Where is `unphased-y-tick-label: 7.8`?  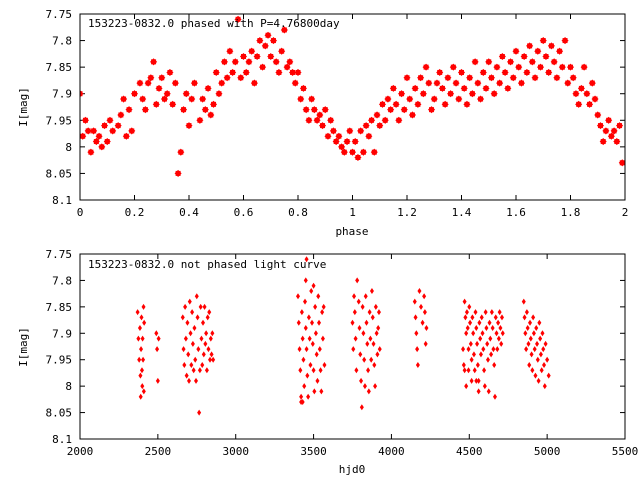 unphased-y-tick-label: 7.8 is located at coordinates (62, 280).